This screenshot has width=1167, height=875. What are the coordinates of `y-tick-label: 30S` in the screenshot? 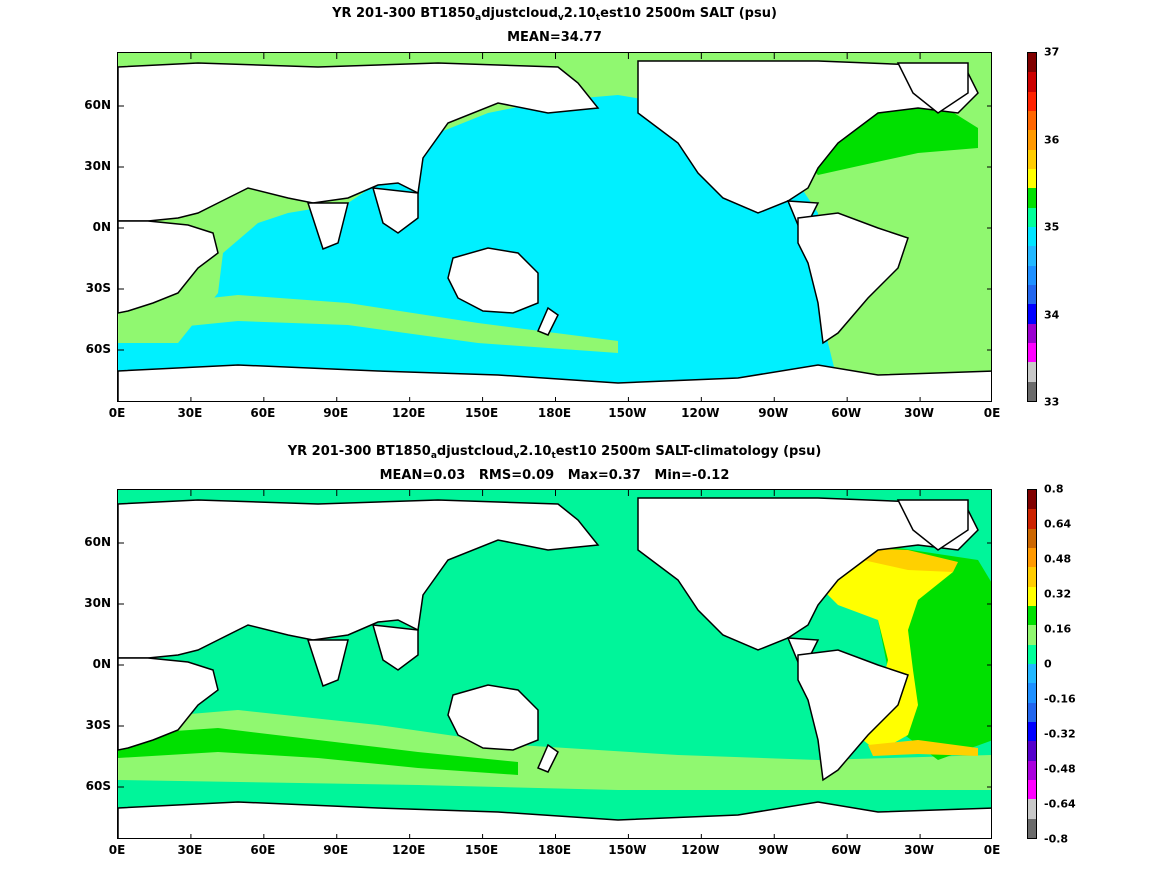 It's located at (98, 725).